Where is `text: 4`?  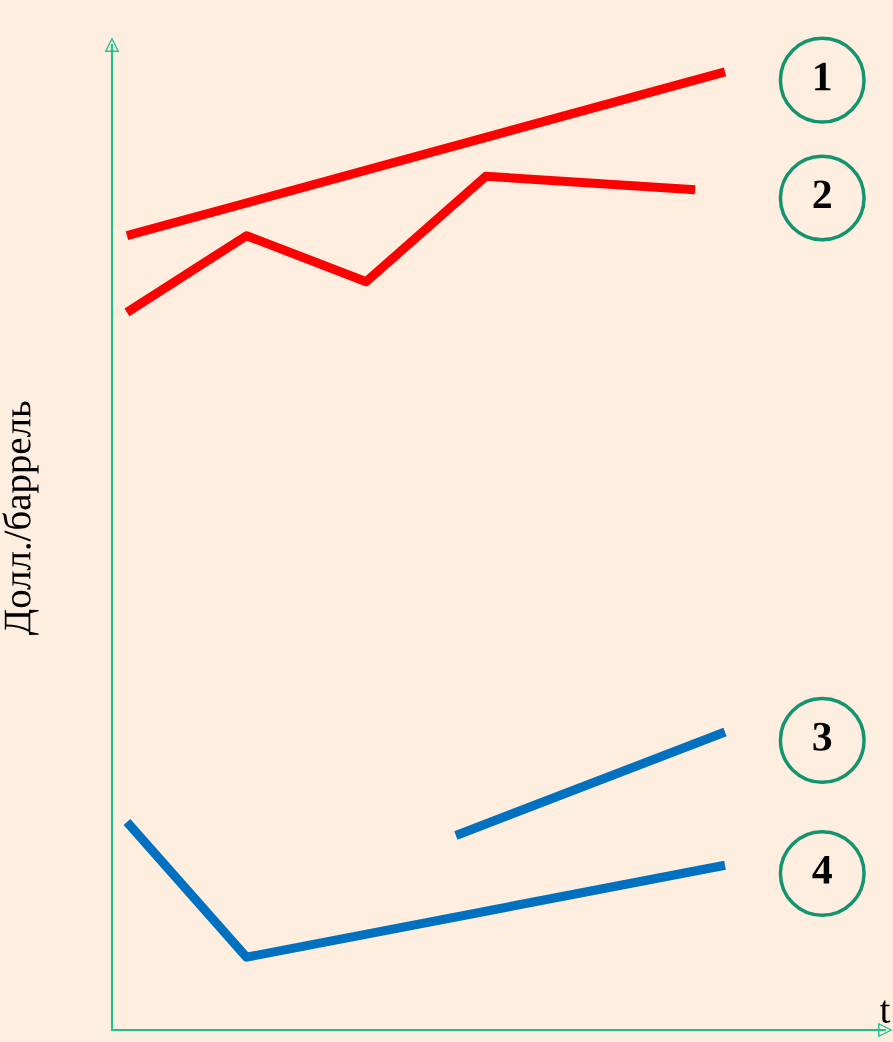 text: 4 is located at coordinates (822, 870).